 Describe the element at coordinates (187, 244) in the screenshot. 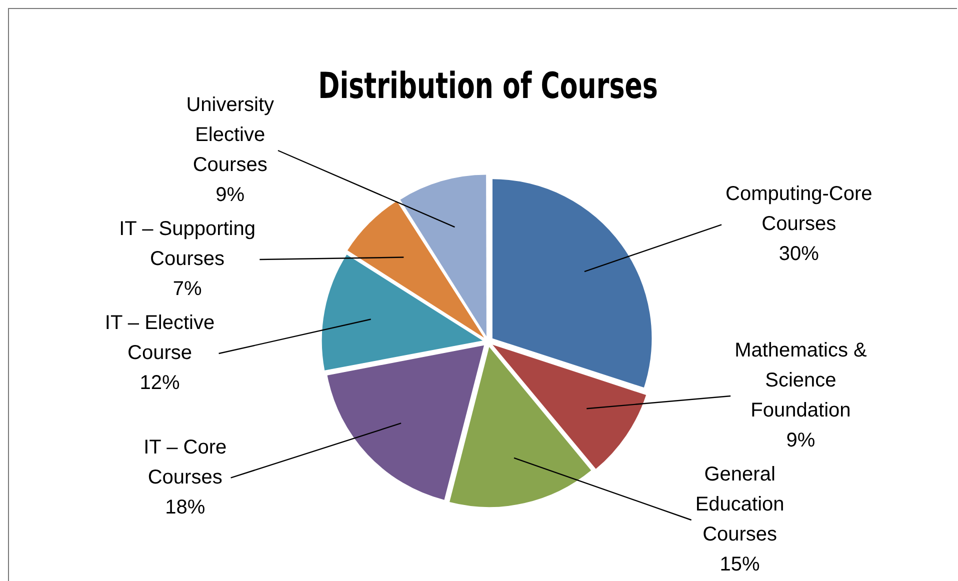

I see `slice-label: IT – Supporting Courses` at that location.